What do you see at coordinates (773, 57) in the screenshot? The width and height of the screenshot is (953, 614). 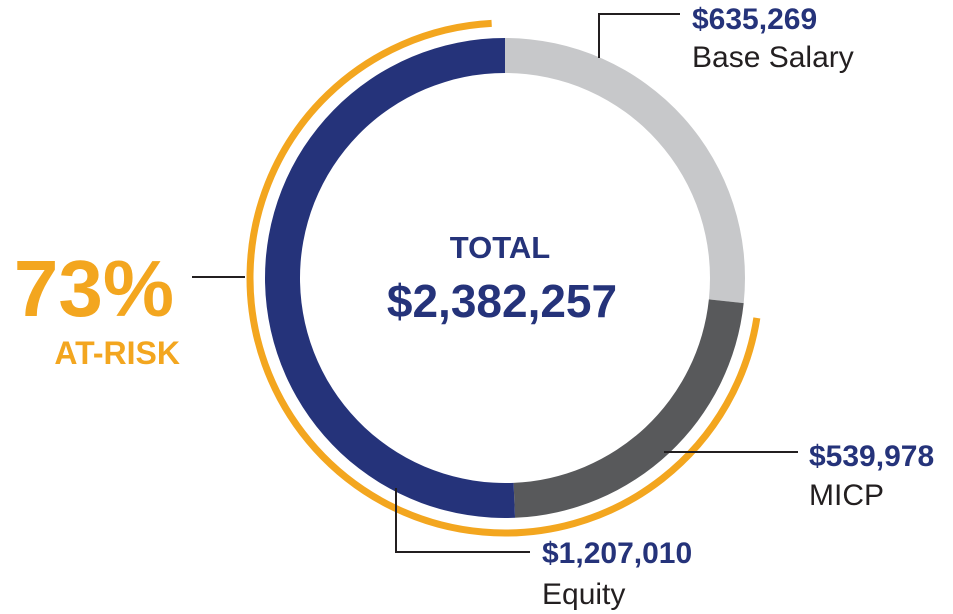 I see `base-salary-label: Base Salary` at bounding box center [773, 57].